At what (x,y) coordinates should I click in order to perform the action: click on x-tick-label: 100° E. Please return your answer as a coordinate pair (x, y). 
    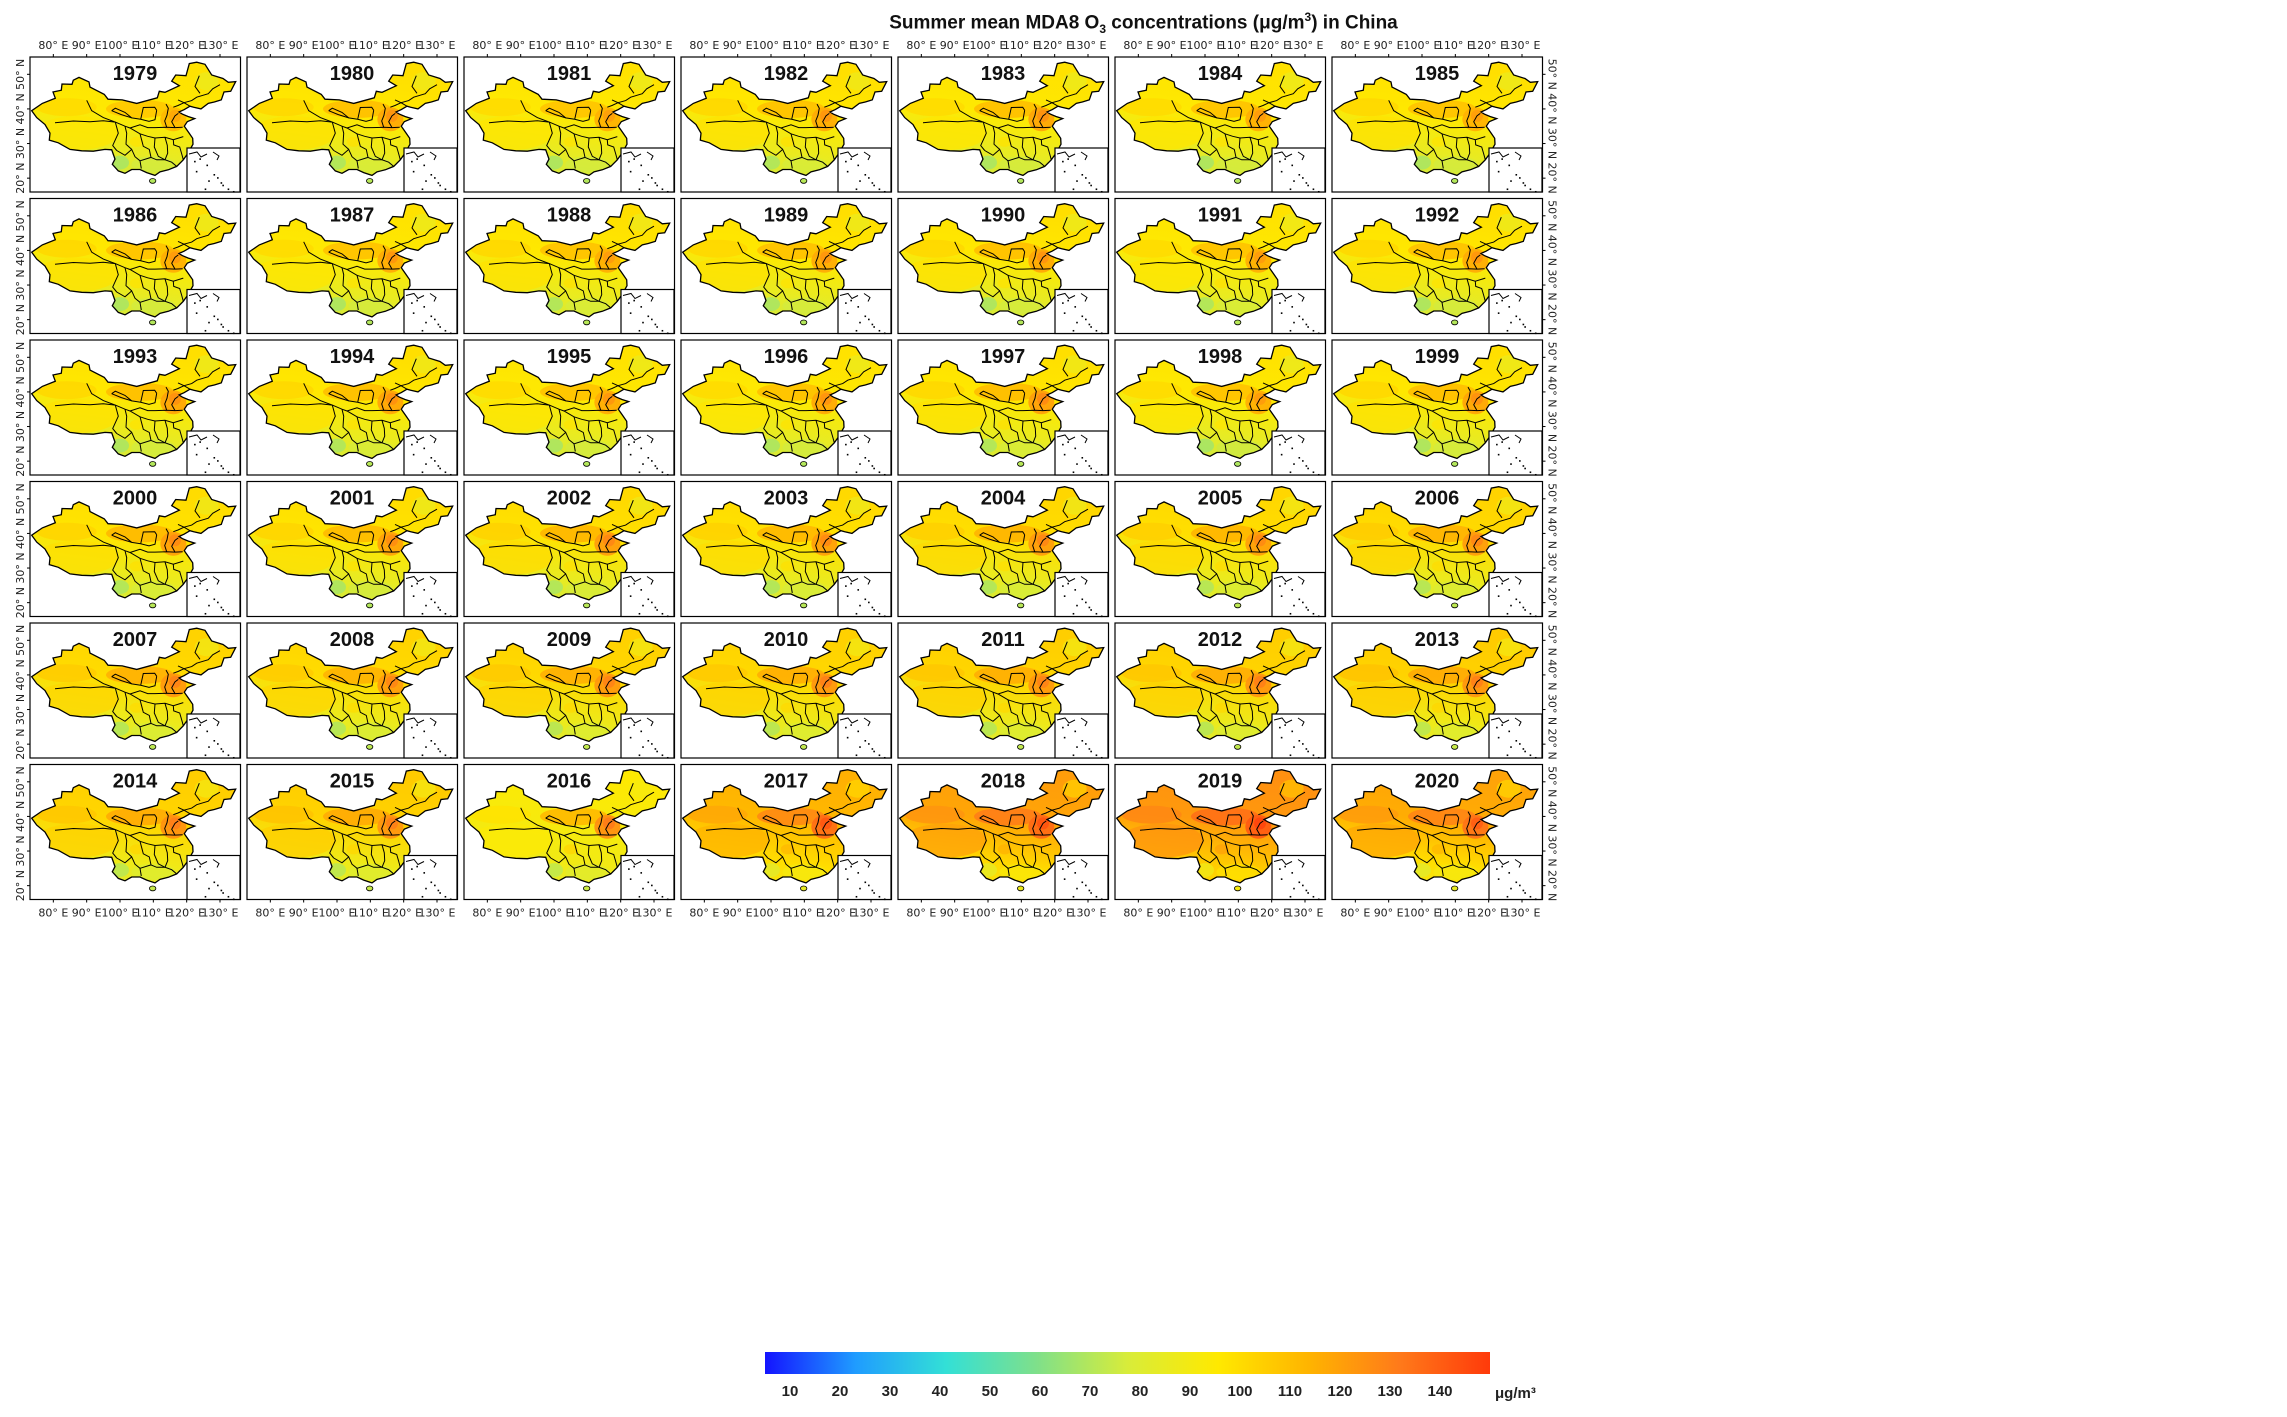
    Looking at the image, I should click on (120, 913).